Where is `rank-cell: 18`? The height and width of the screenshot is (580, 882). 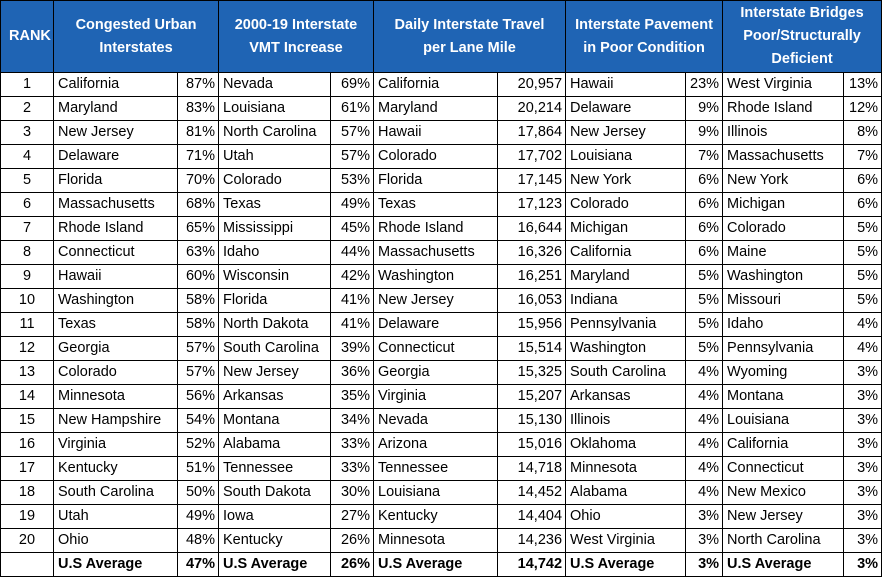 rank-cell: 18 is located at coordinates (27, 492).